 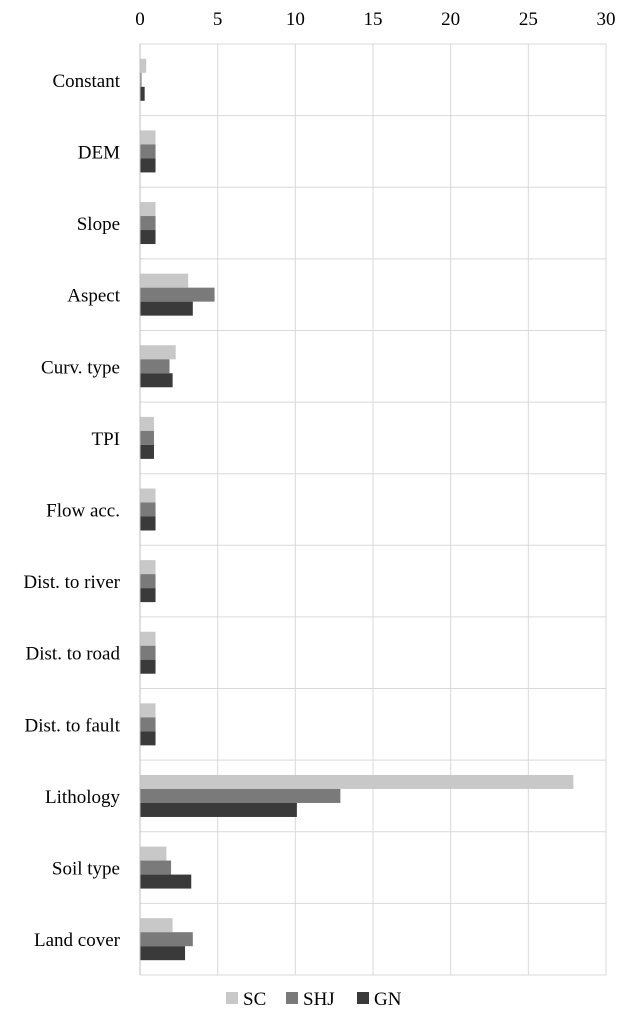 I want to click on x-axis-tick-labels: 0 5 10 15 20 25 30, so click(x=375, y=19).